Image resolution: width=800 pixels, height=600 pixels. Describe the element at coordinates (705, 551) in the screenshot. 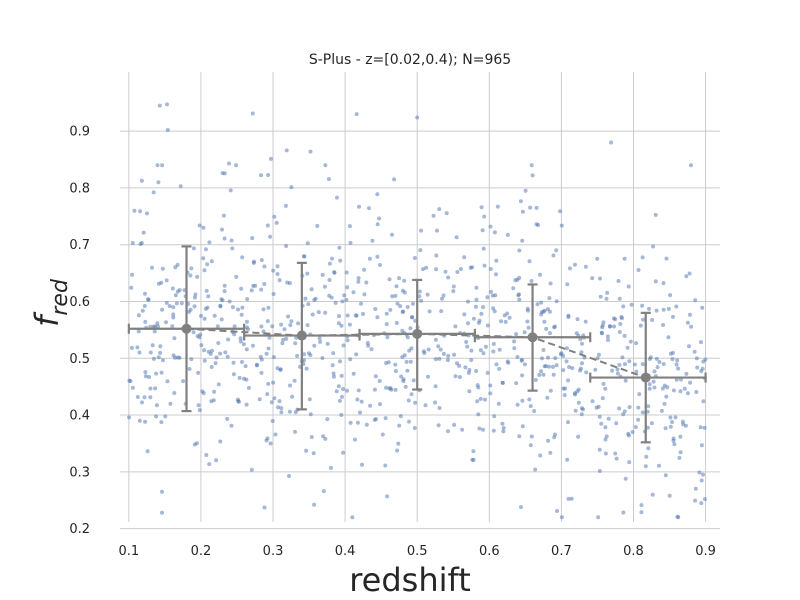

I see `x-tick-label: 0.9` at that location.